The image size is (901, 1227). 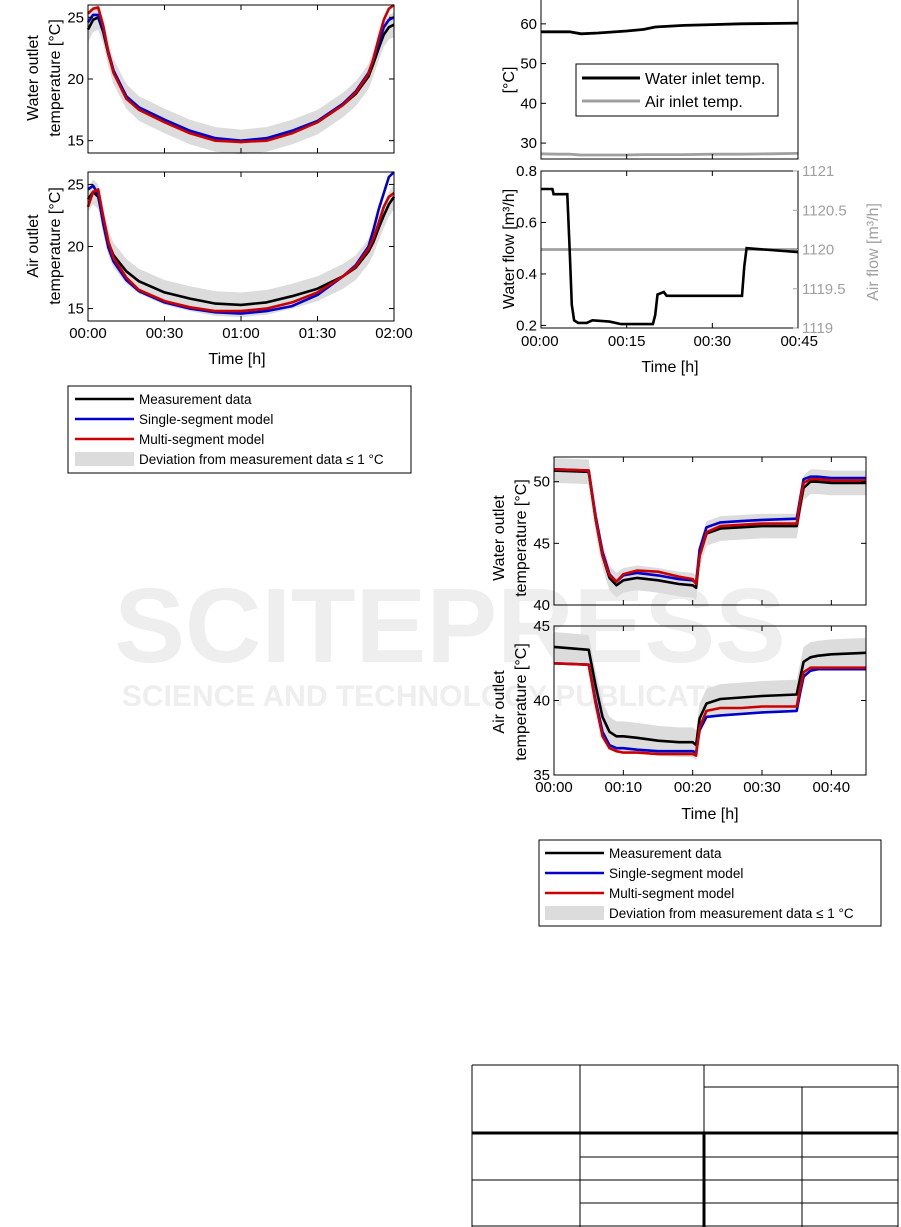 What do you see at coordinates (499, 538) in the screenshot?
I see `chart-c-top-ylabel-1: Water outlet` at bounding box center [499, 538].